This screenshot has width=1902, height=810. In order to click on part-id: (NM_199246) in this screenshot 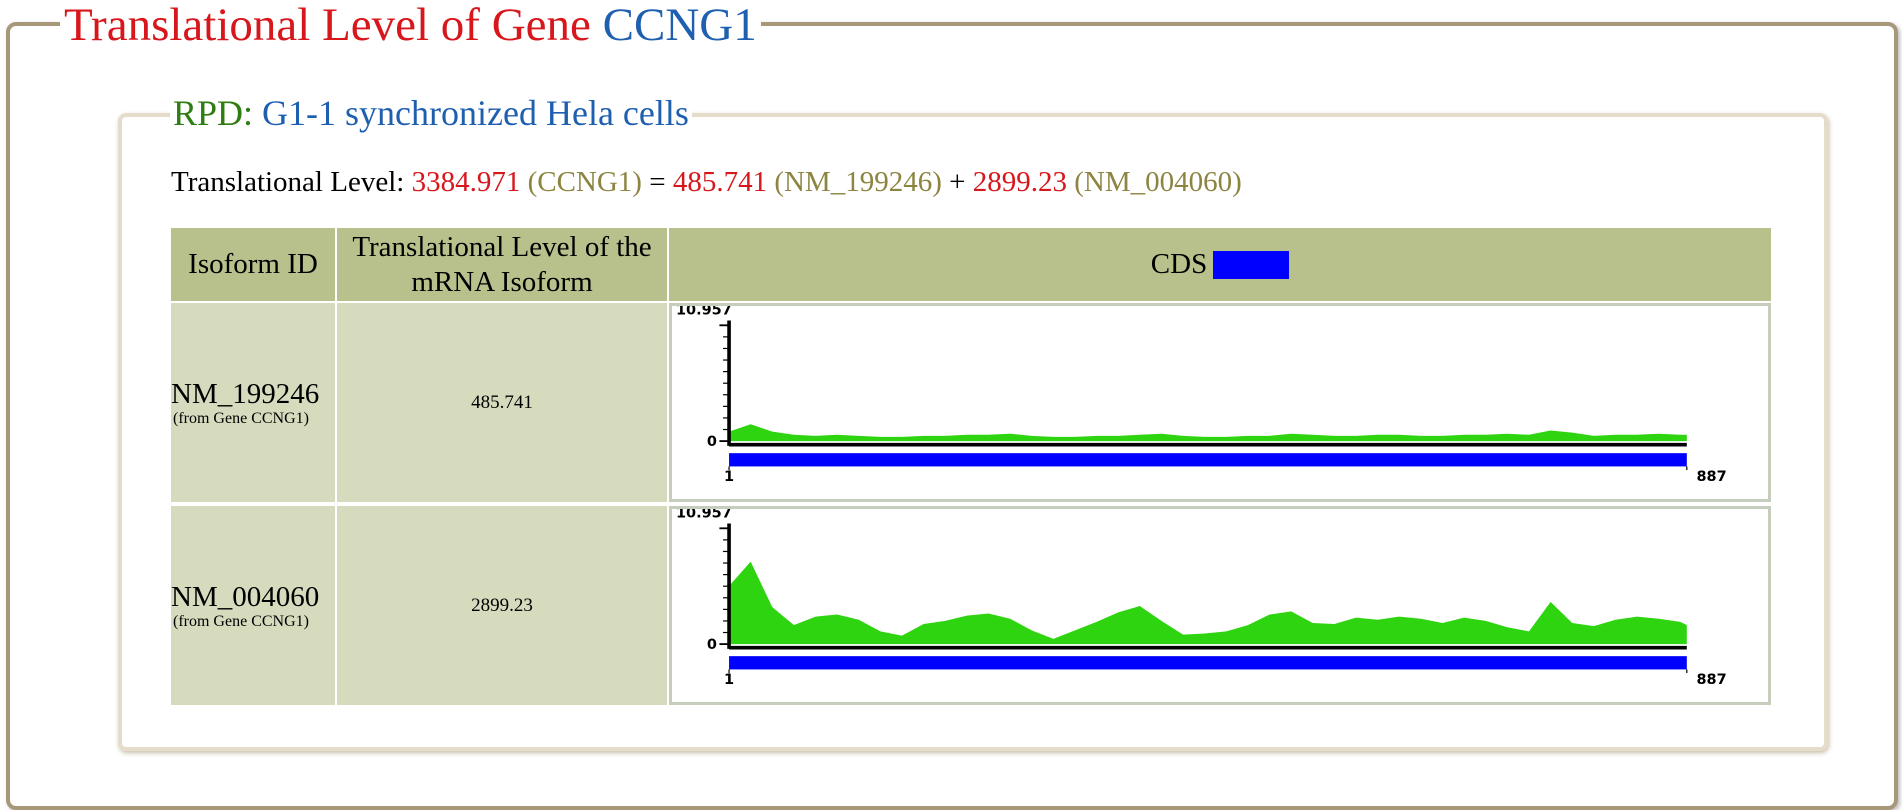, I will do `click(858, 182)`.